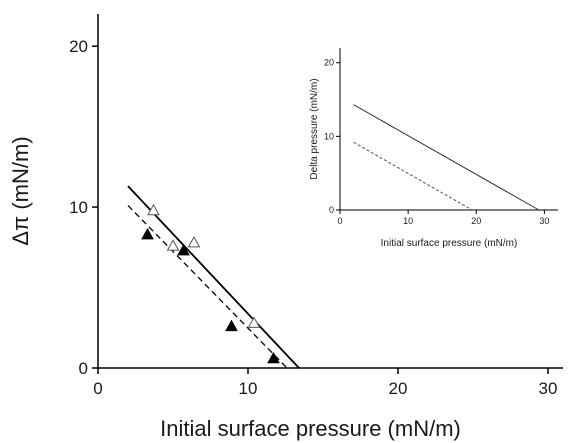 The height and width of the screenshot is (443, 574). What do you see at coordinates (97, 388) in the screenshot?
I see `x-tick-label: 0` at bounding box center [97, 388].